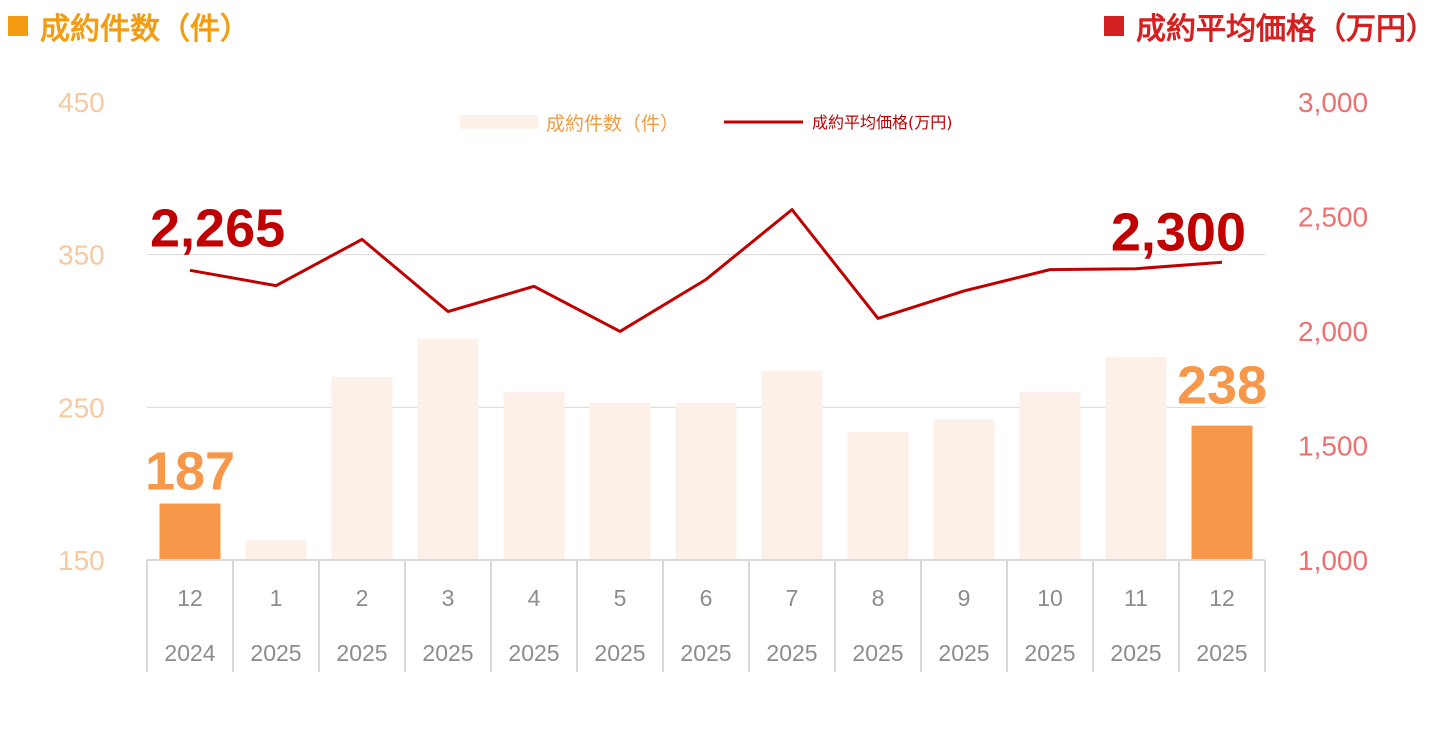  What do you see at coordinates (1114, 26) in the screenshot?
I see `right-header-square-icon` at bounding box center [1114, 26].